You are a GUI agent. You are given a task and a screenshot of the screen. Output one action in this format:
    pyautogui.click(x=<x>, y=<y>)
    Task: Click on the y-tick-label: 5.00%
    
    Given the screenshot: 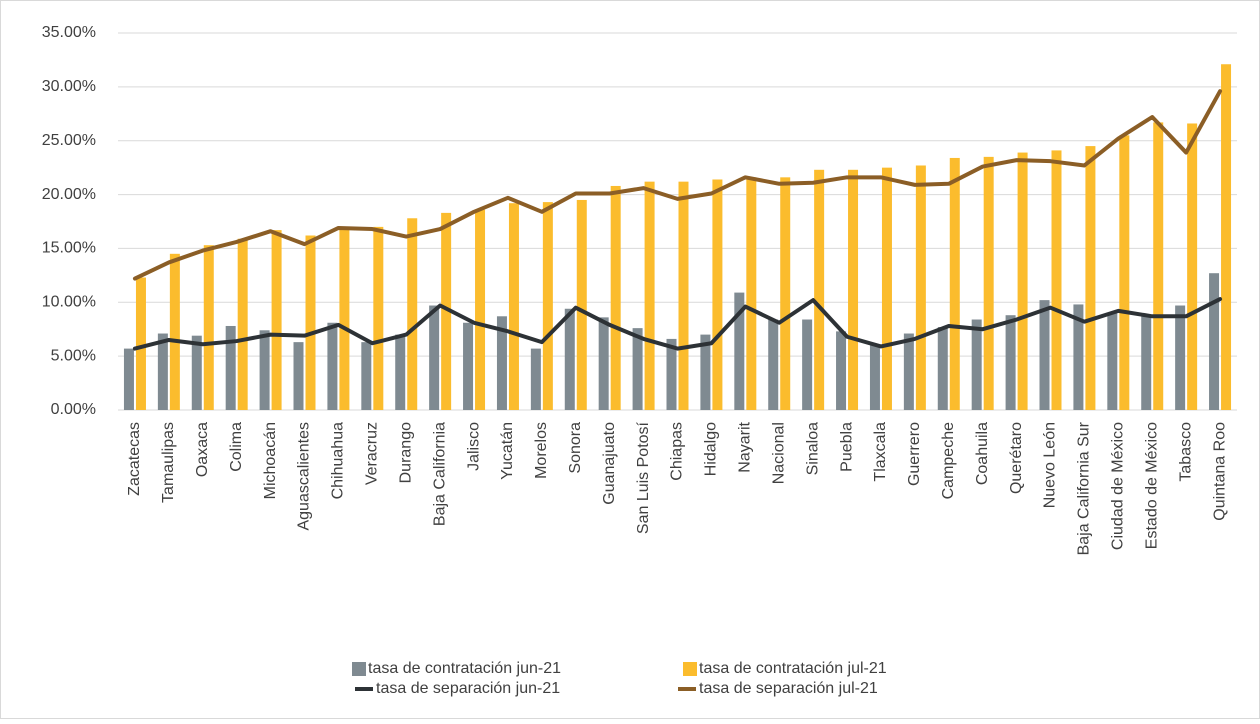 What is the action you would take?
    pyautogui.click(x=73, y=355)
    